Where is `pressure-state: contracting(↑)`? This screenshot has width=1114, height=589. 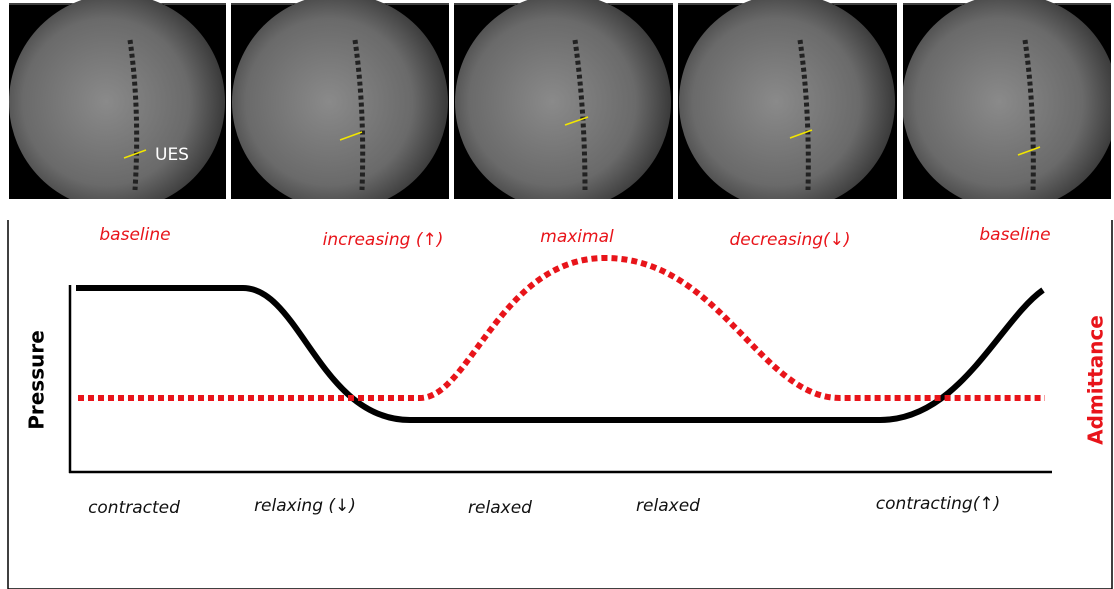 pressure-state: contracting(↑) is located at coordinates (938, 504).